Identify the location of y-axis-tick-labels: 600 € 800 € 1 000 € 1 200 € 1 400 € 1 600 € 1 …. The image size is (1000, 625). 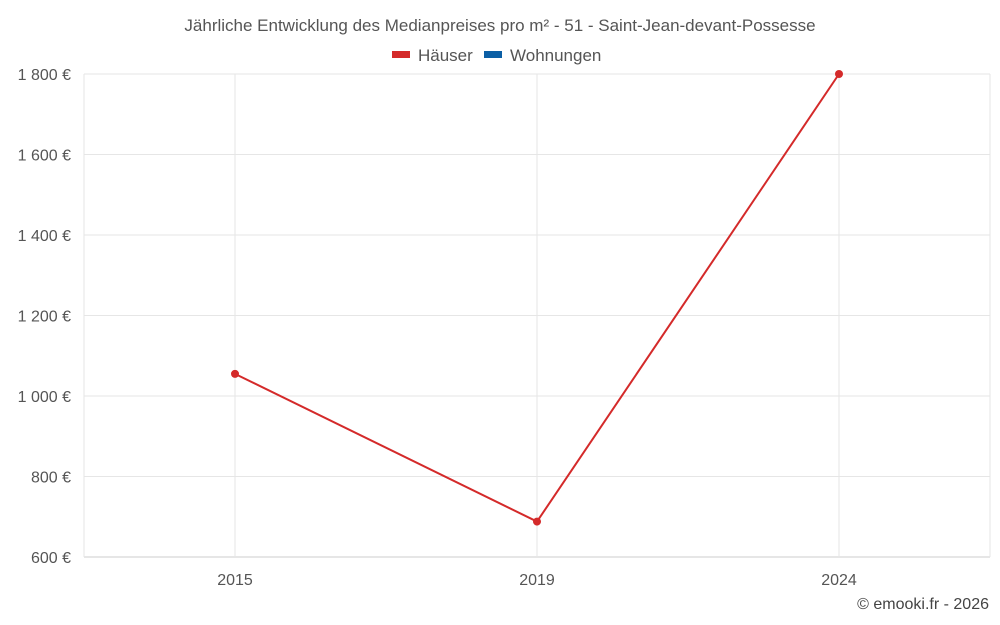
(44, 317).